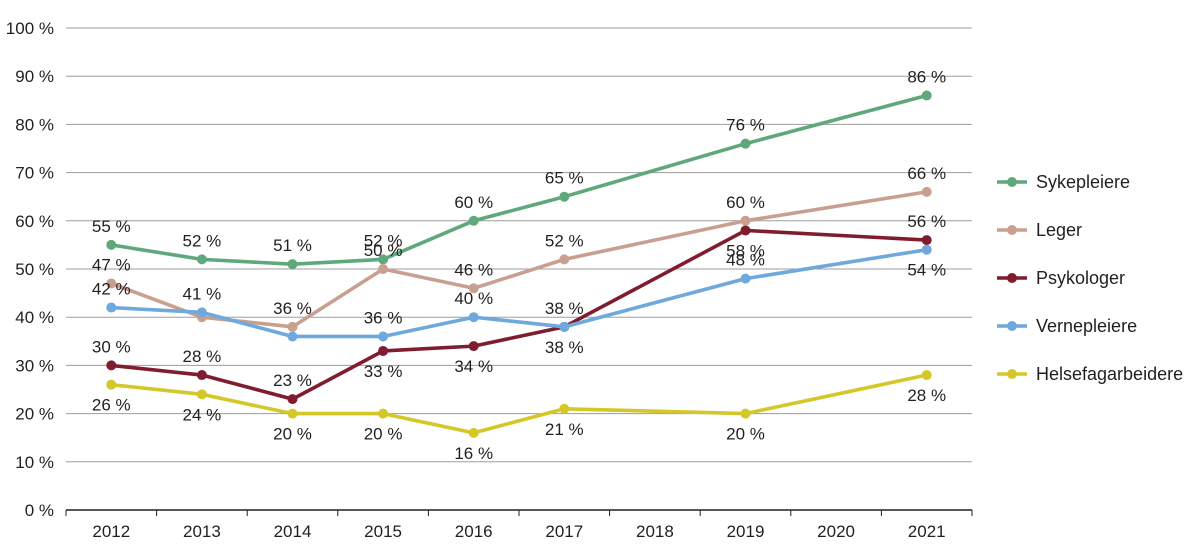 This screenshot has height=556, width=1200. What do you see at coordinates (383, 317) in the screenshot?
I see `data-label: 36 %` at bounding box center [383, 317].